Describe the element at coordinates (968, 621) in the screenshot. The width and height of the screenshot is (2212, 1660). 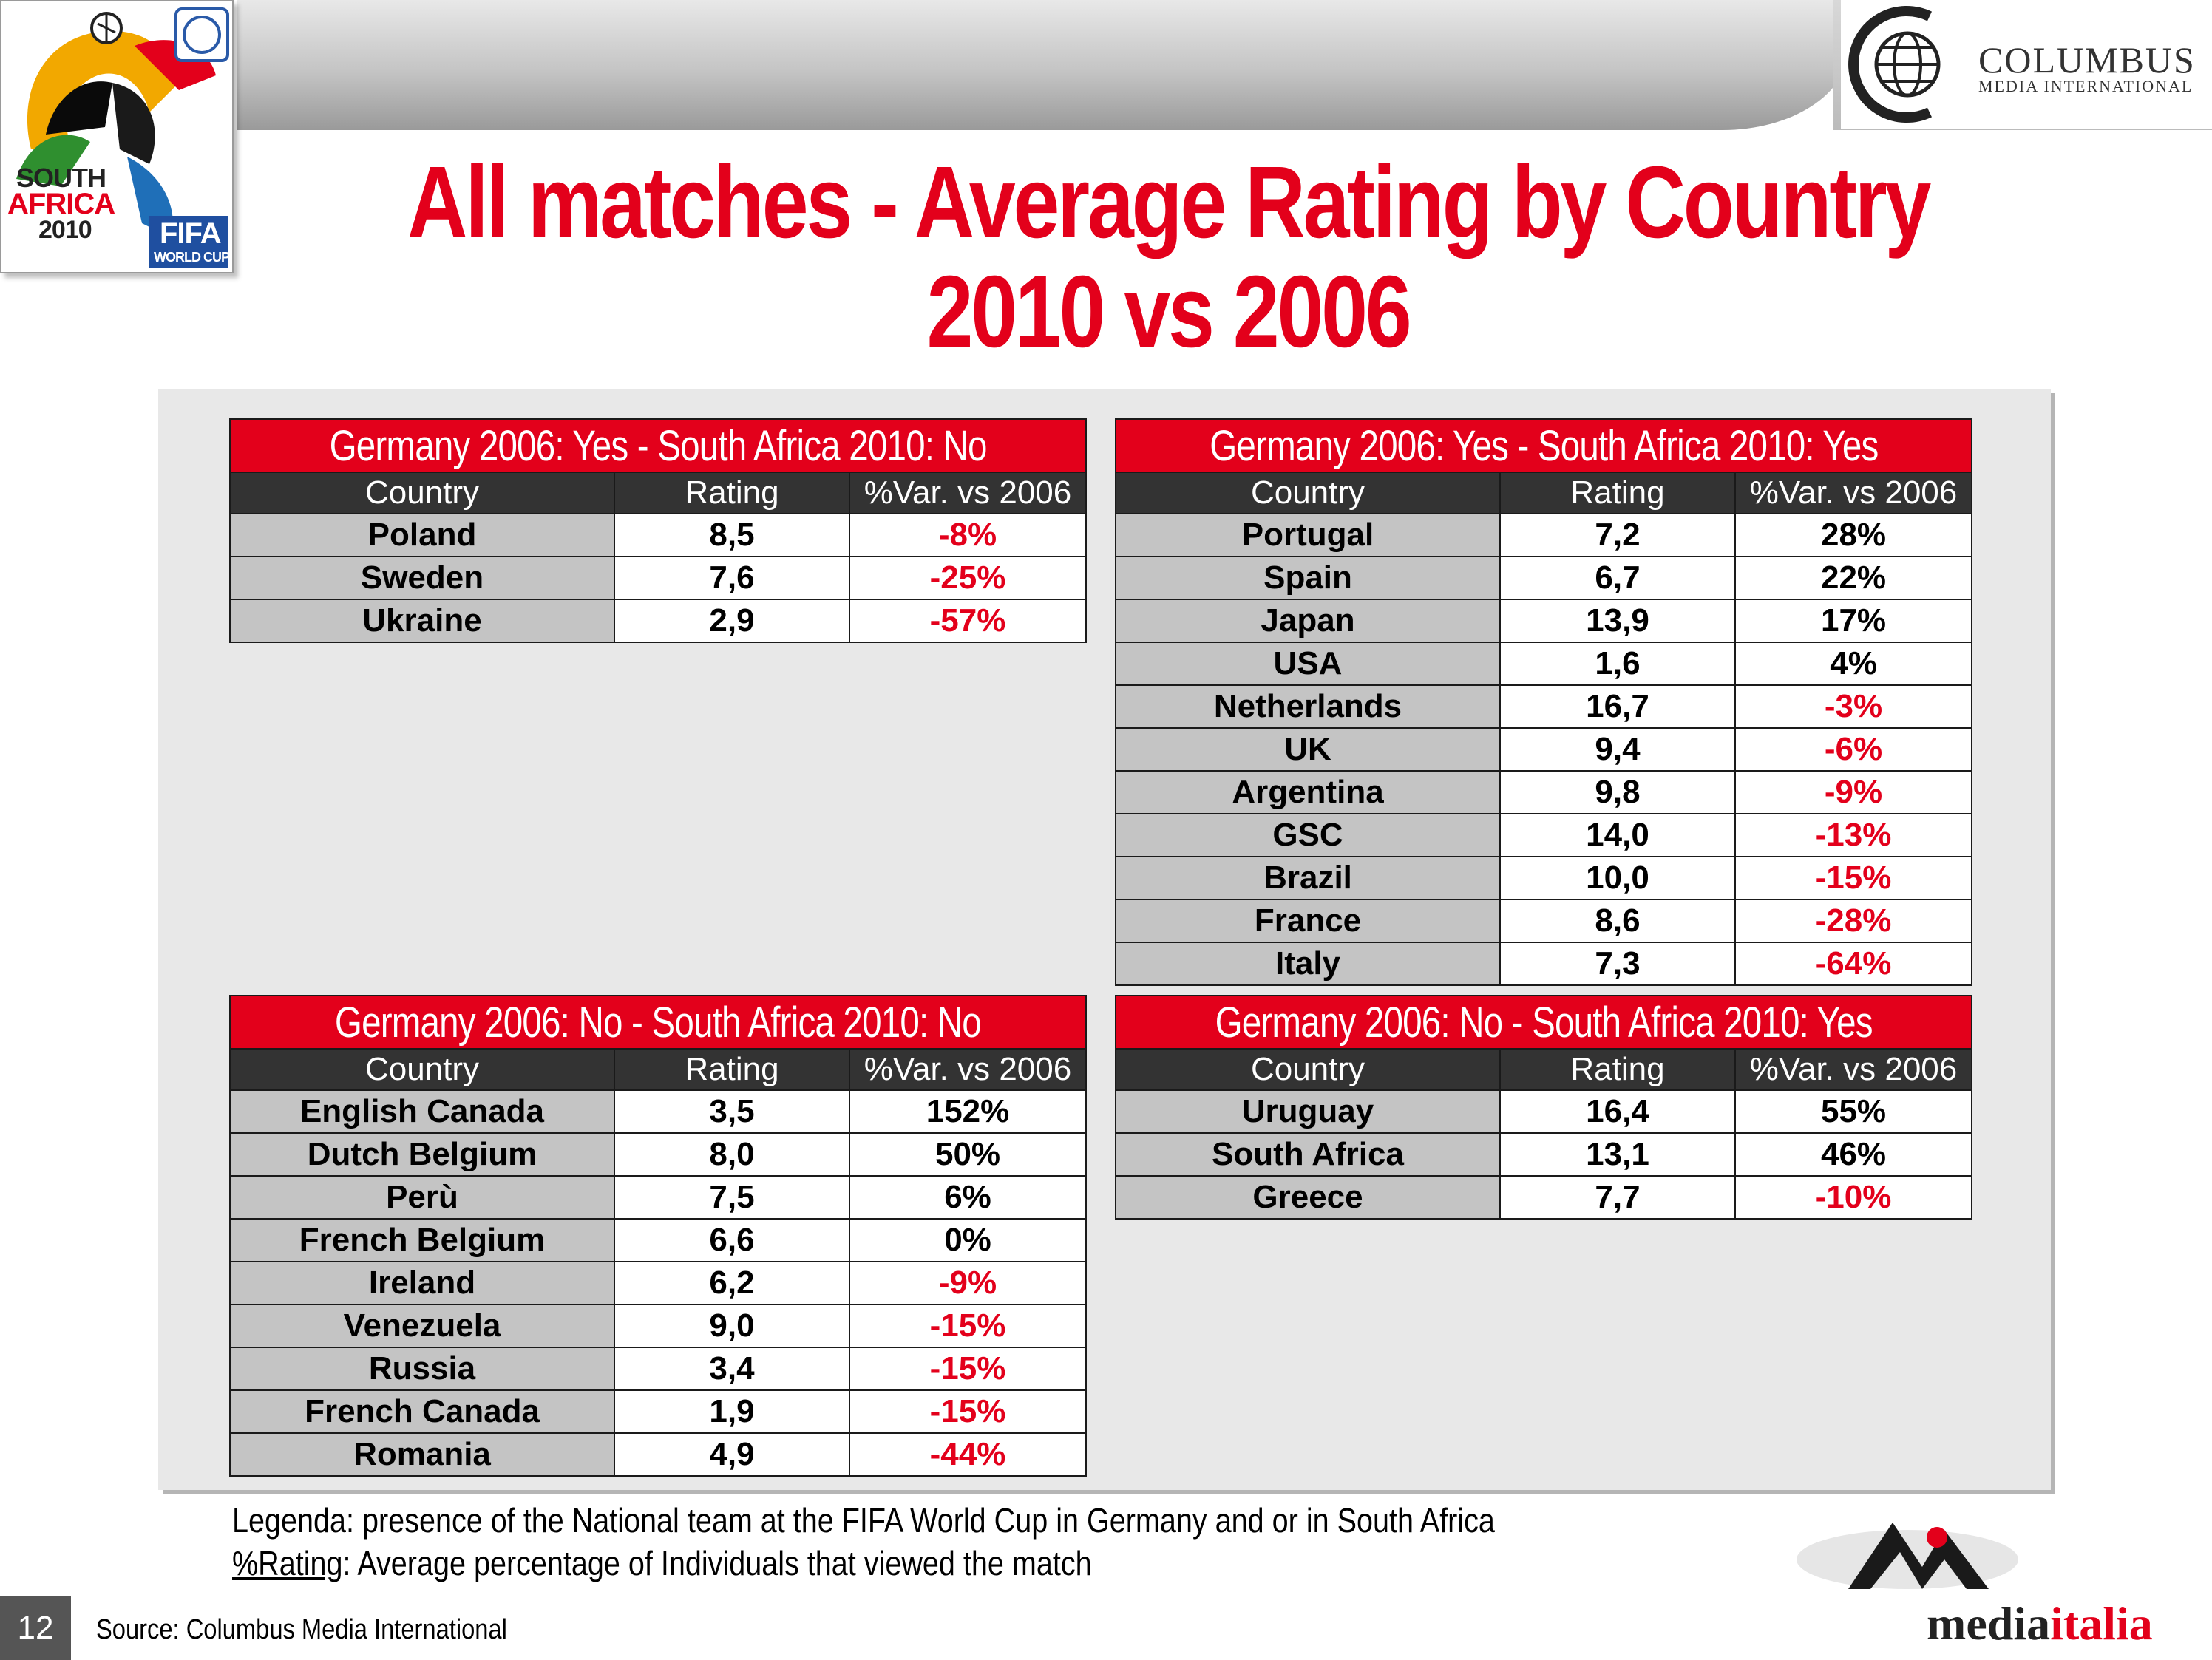
I see `variation-cell: -57%` at that location.